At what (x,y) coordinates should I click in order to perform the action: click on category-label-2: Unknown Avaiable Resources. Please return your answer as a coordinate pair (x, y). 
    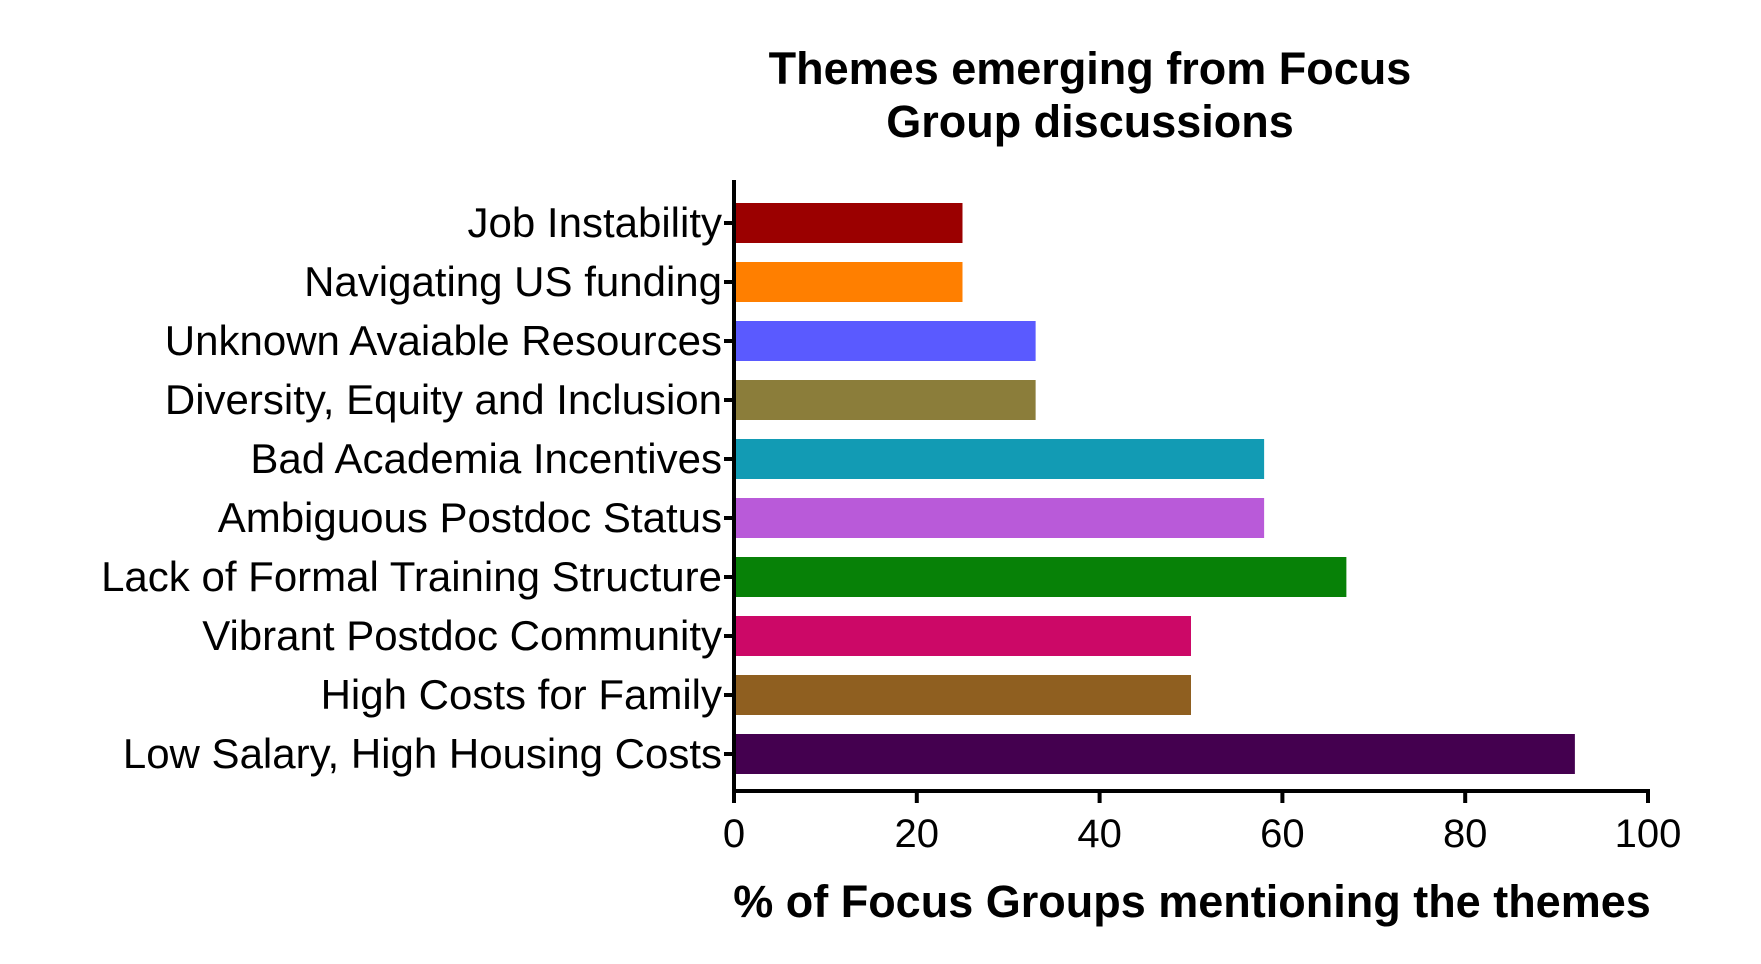
    Looking at the image, I should click on (443, 340).